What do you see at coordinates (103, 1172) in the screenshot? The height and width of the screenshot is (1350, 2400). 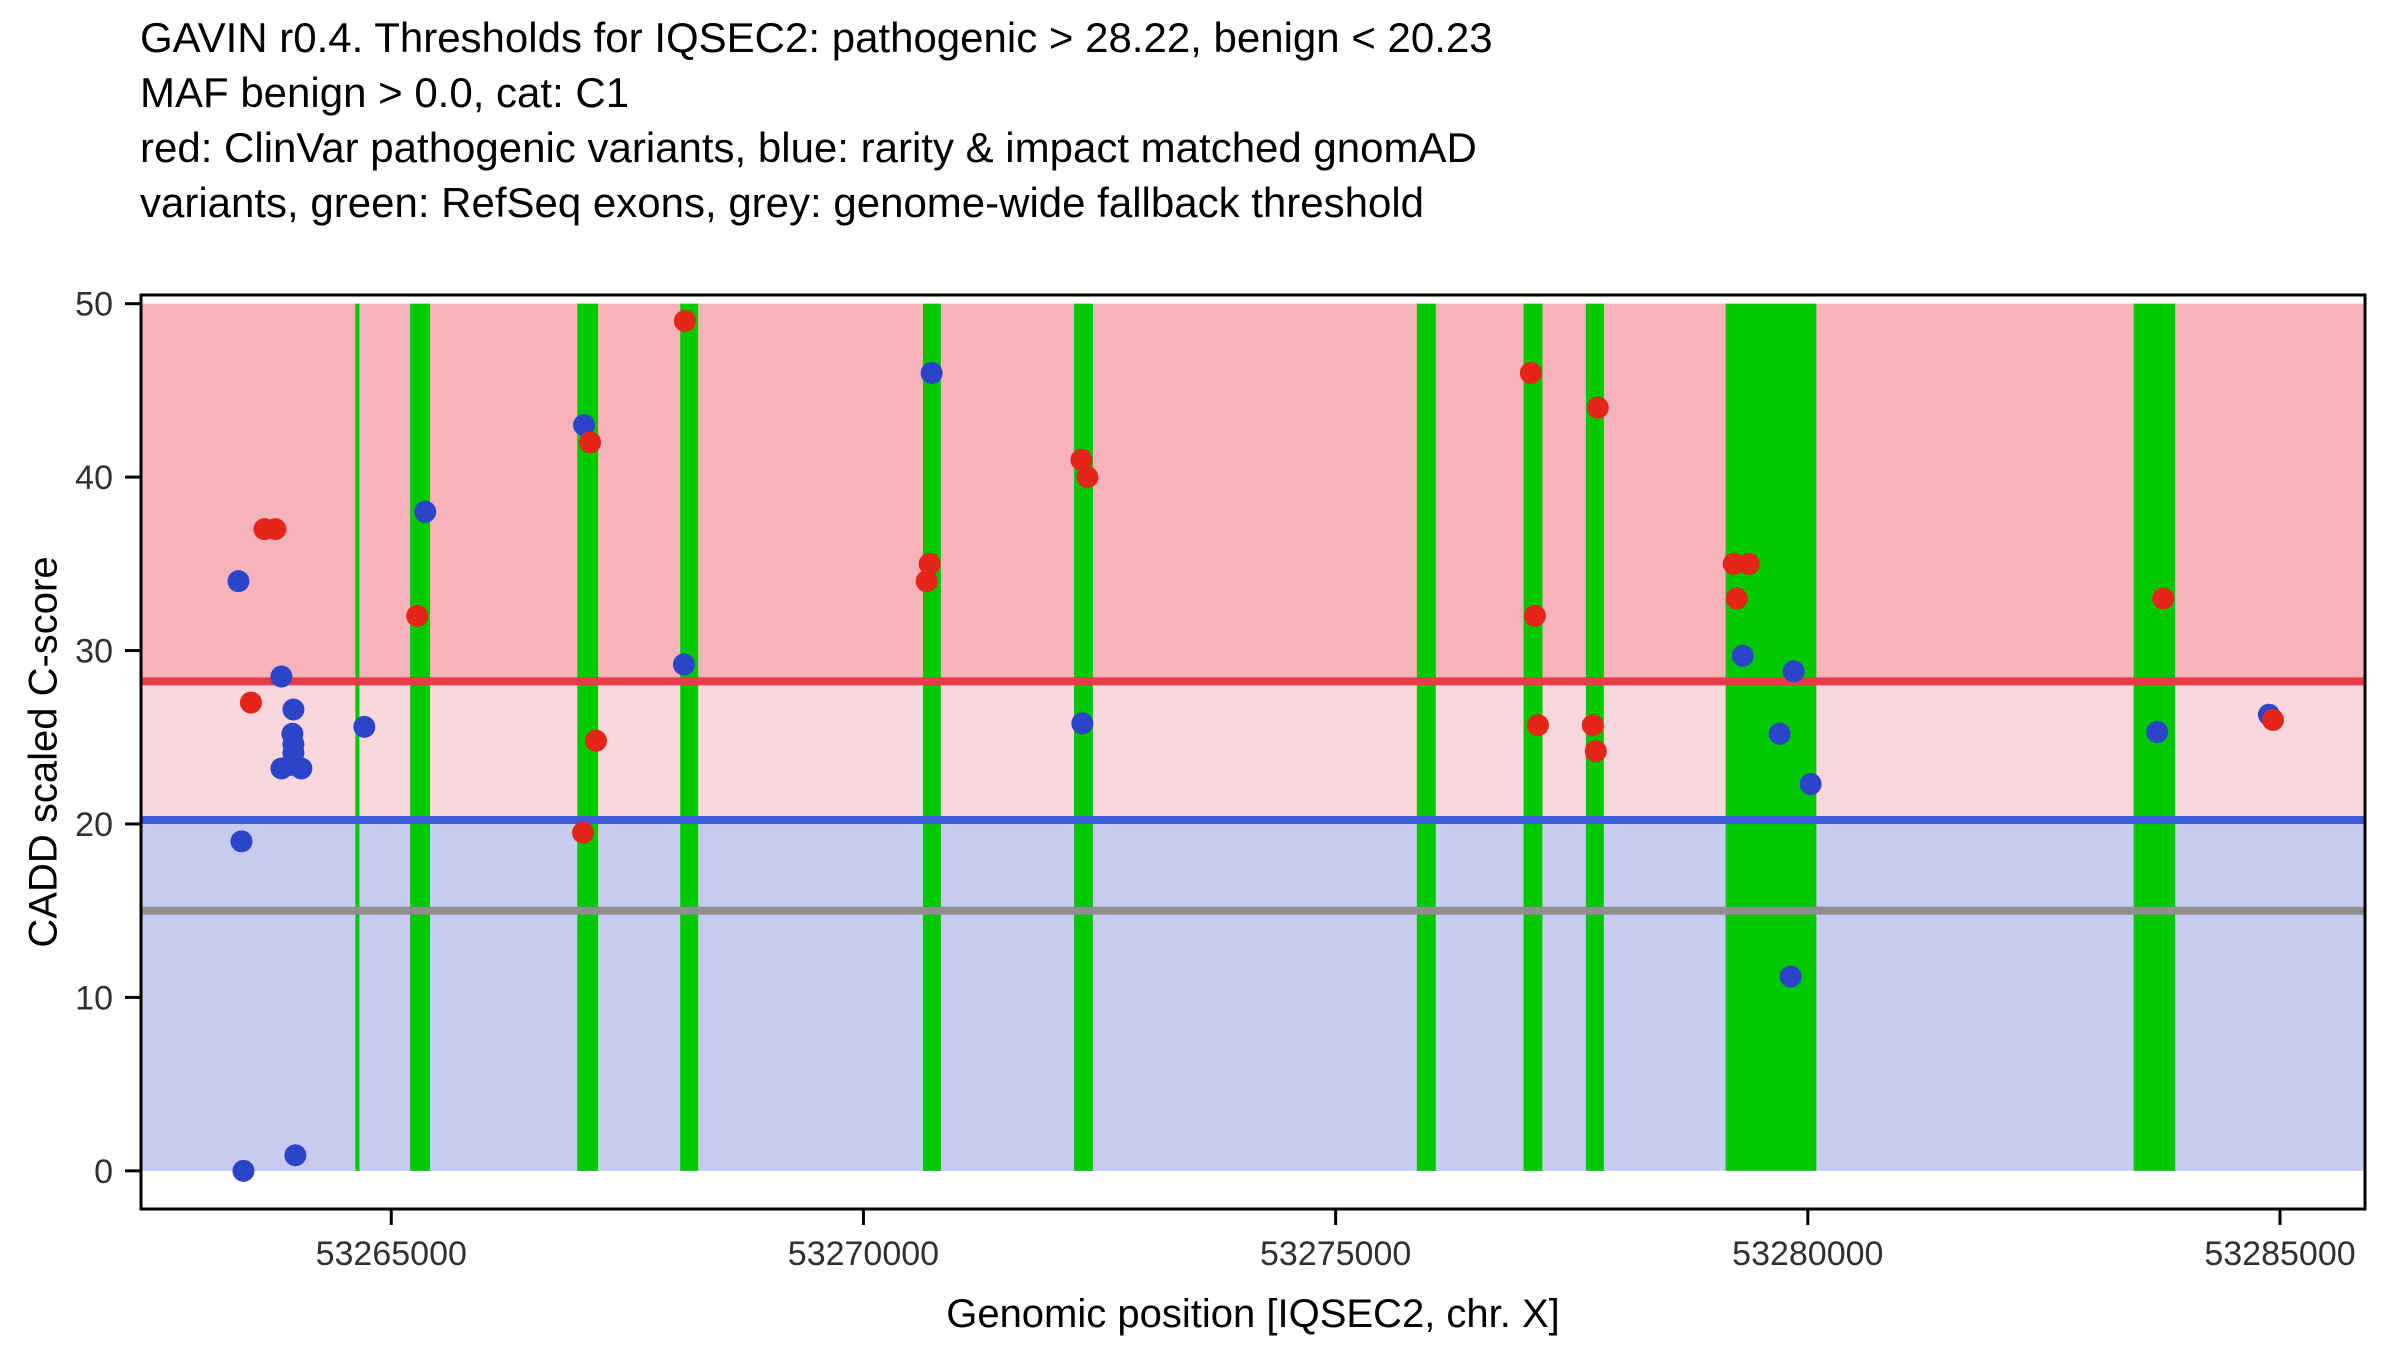 I see `y-tick-label: 0` at bounding box center [103, 1172].